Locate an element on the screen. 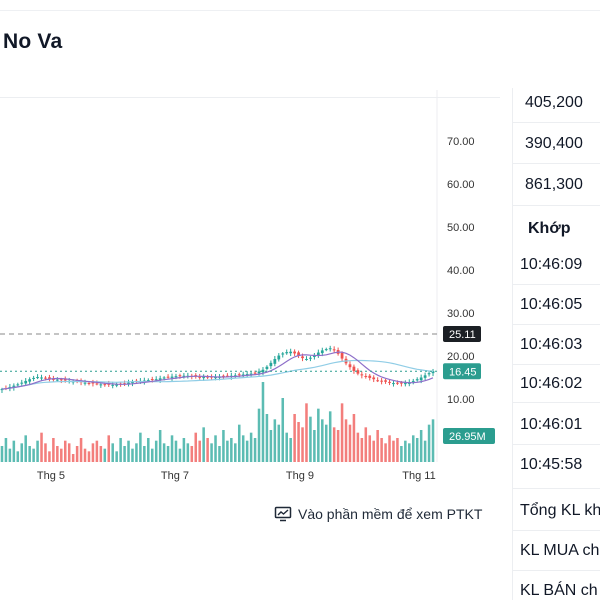 This screenshot has height=600, width=600. ref-price-badge: 25.11 is located at coordinates (462, 334).